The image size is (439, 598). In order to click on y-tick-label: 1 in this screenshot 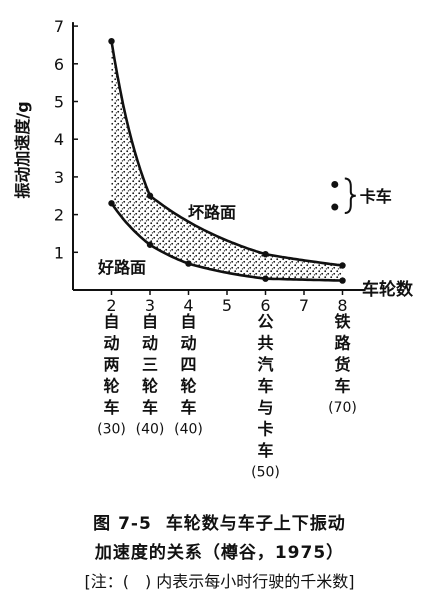, I will do `click(59, 252)`.